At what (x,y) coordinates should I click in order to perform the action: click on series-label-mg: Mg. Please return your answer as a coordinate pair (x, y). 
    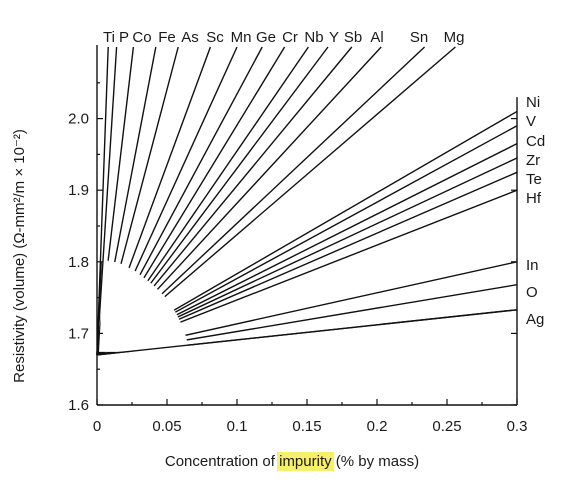
    Looking at the image, I should click on (454, 37).